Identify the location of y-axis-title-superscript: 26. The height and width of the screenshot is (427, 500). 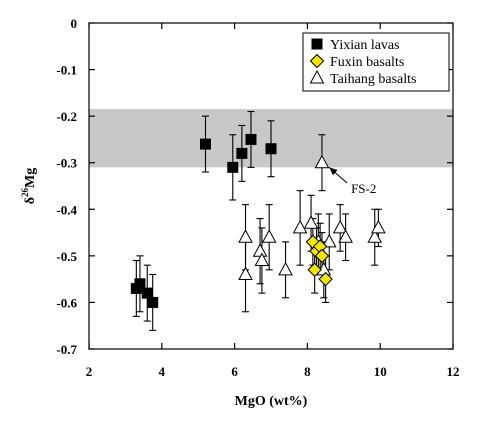
(25, 192).